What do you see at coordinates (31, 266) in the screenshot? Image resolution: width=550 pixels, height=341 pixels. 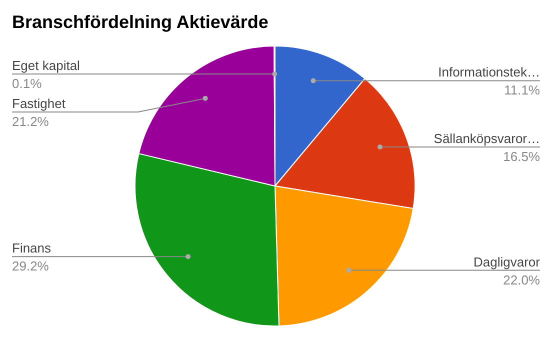 I see `data-label: 29.2%` at bounding box center [31, 266].